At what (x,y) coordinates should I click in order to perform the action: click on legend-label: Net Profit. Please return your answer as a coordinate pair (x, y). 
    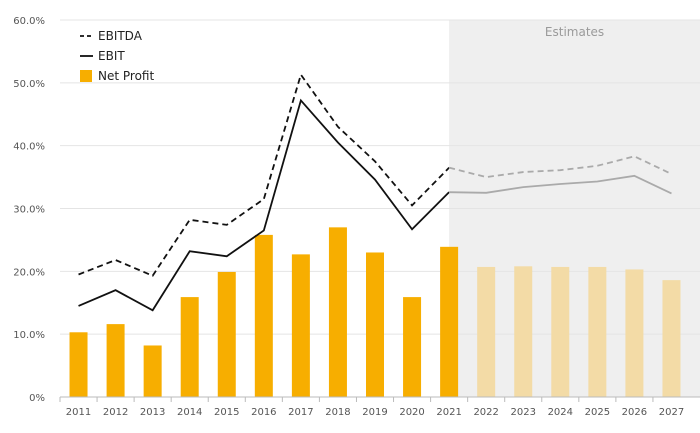
    Looking at the image, I should click on (126, 76).